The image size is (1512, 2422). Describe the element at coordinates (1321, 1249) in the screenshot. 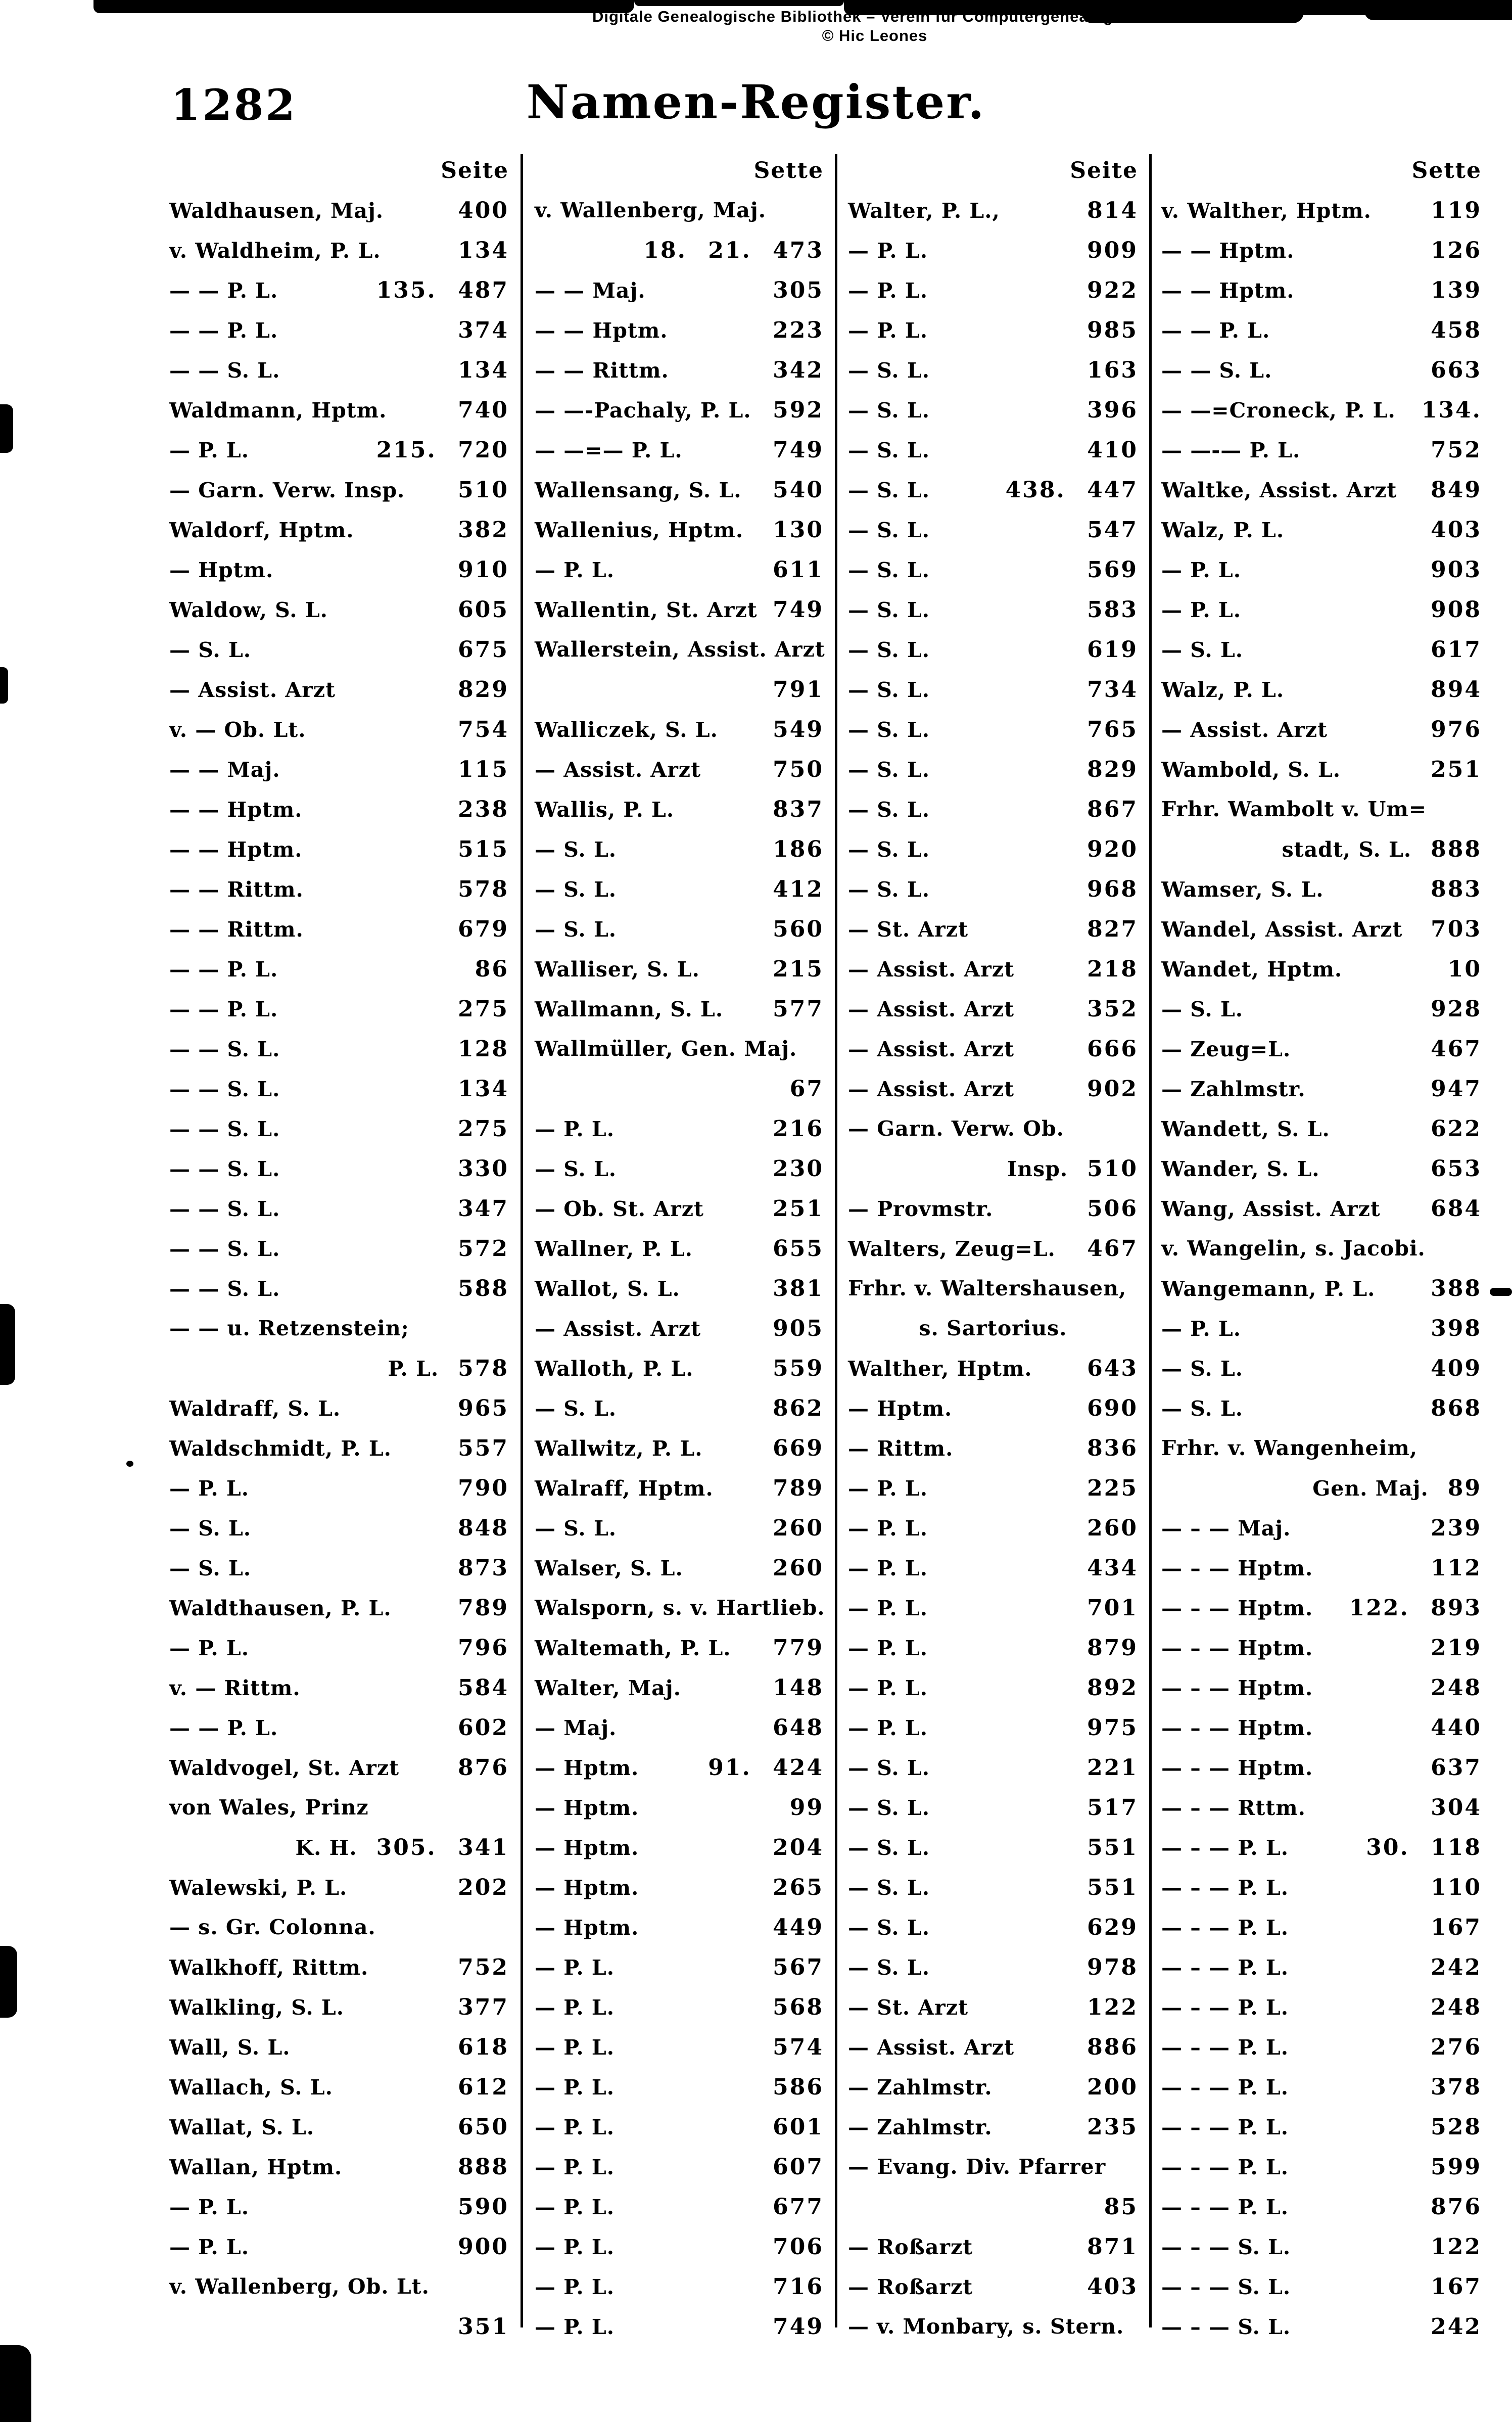

I see `register-row: v. Wangelin, s. Jacobi.` at that location.